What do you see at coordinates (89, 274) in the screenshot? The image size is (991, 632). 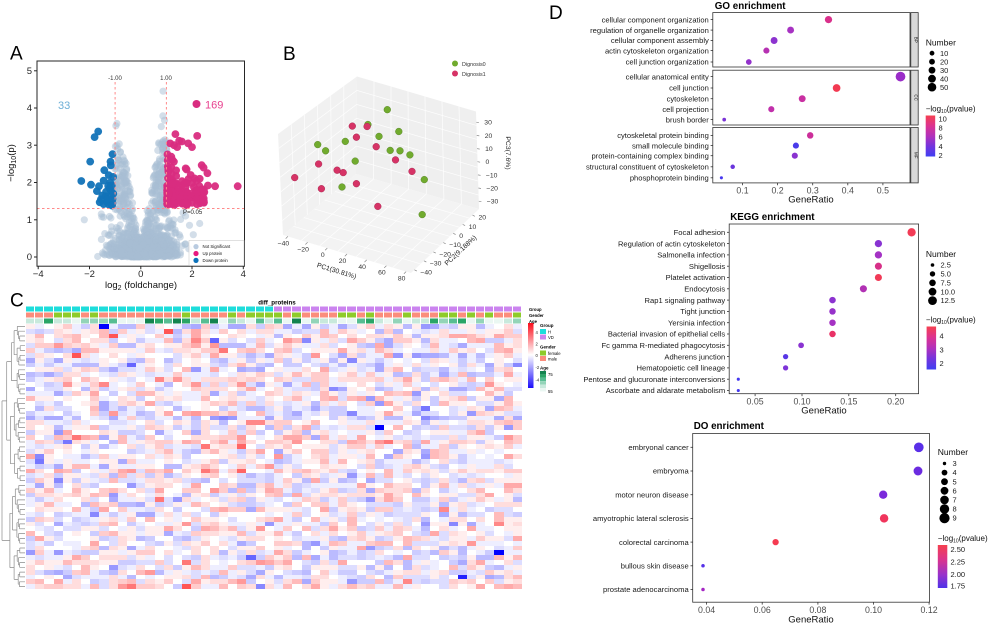 I see `svg-text: −2` at bounding box center [89, 274].